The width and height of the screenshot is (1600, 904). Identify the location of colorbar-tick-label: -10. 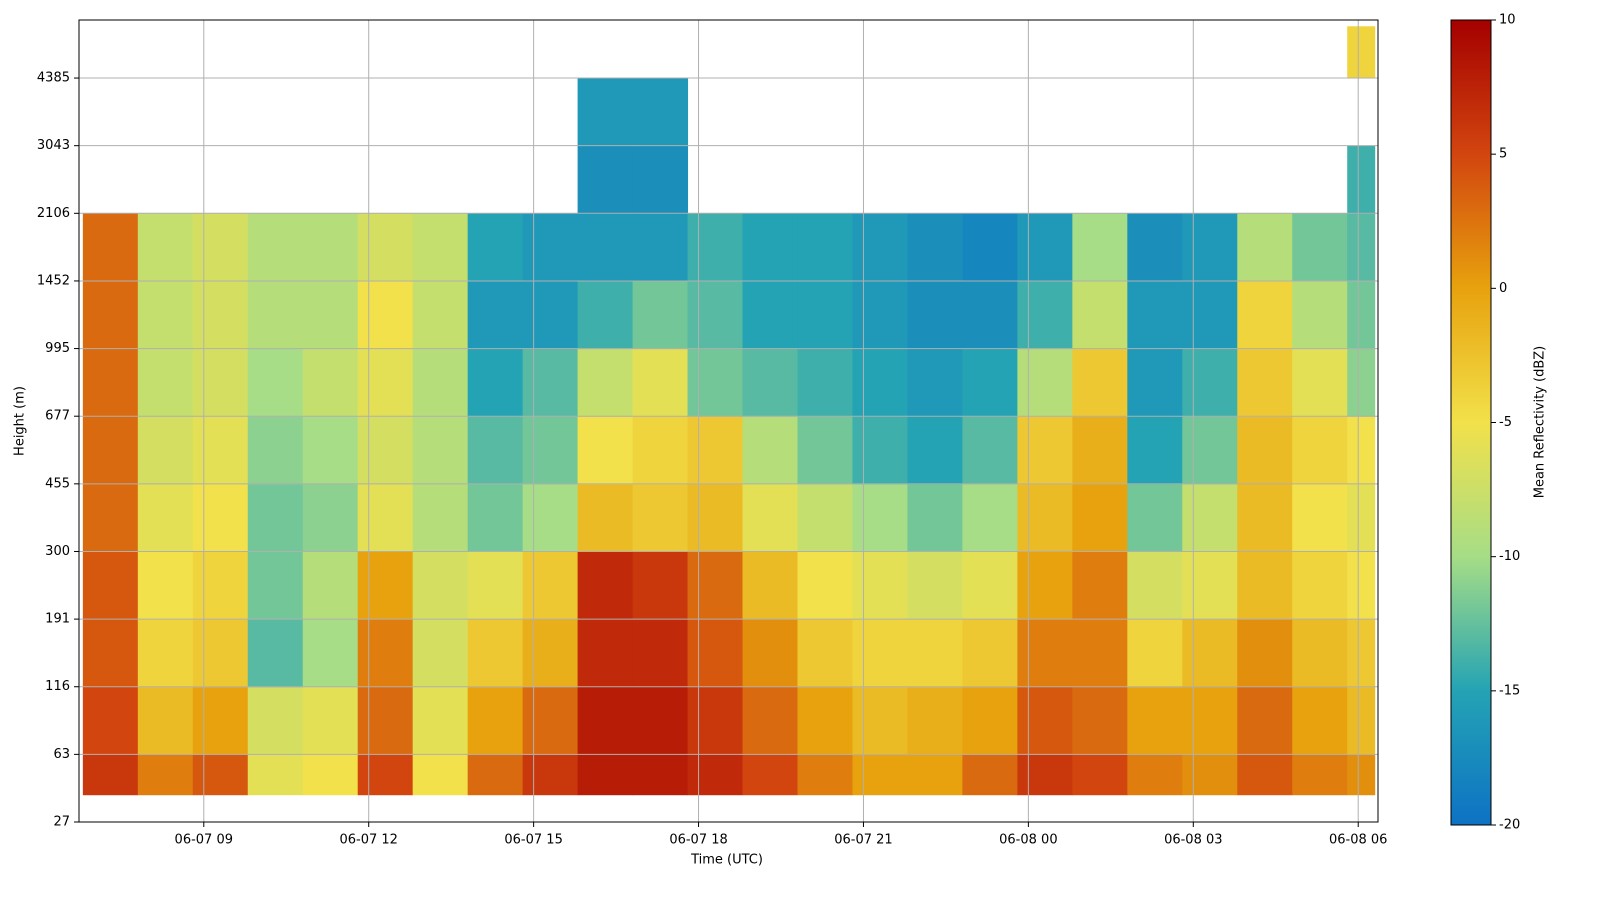
(1509, 556).